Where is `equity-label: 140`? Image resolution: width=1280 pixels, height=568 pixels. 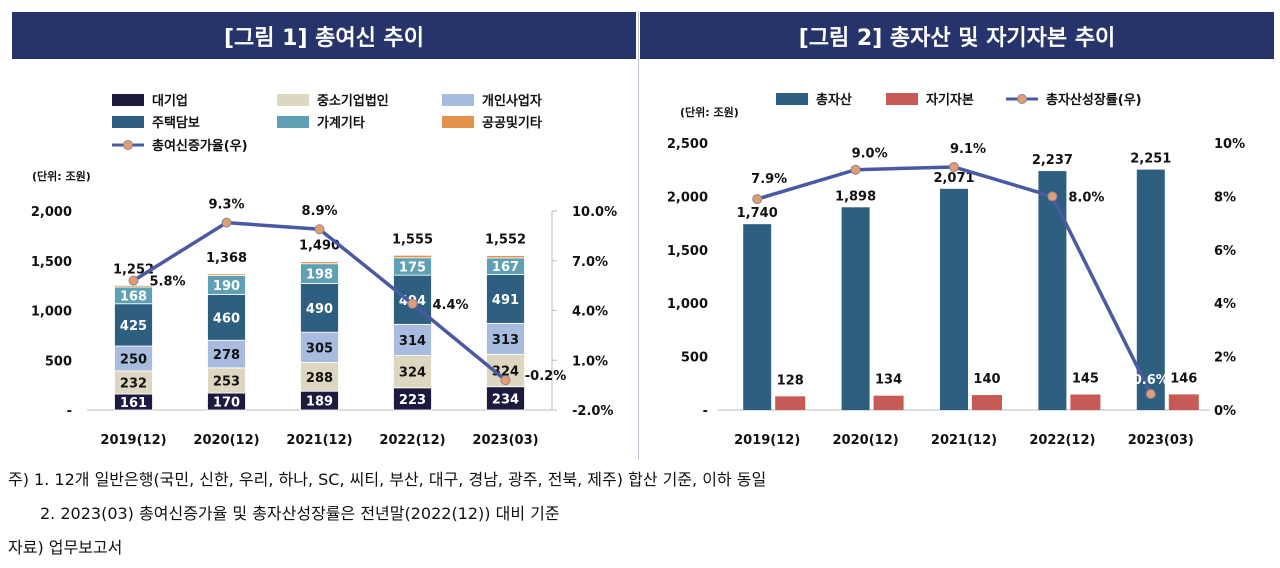
equity-label: 140 is located at coordinates (986, 379).